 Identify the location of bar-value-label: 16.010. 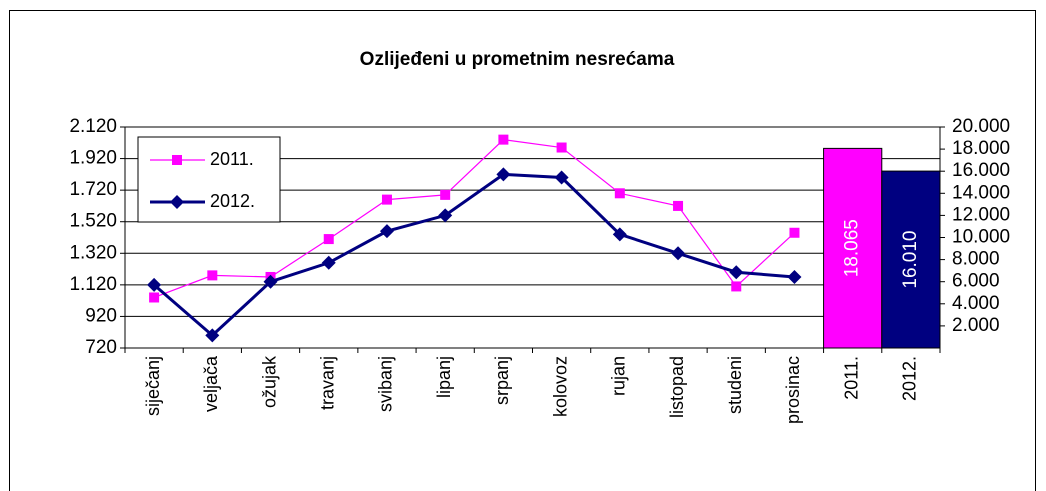
(910, 259).